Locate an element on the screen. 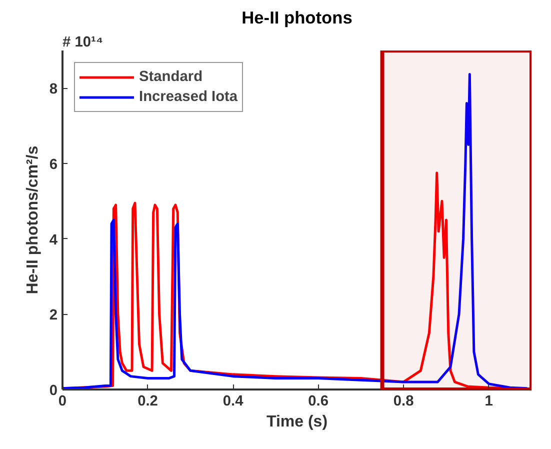 The width and height of the screenshot is (551, 449). x-tick-label: 0.4 is located at coordinates (233, 402).